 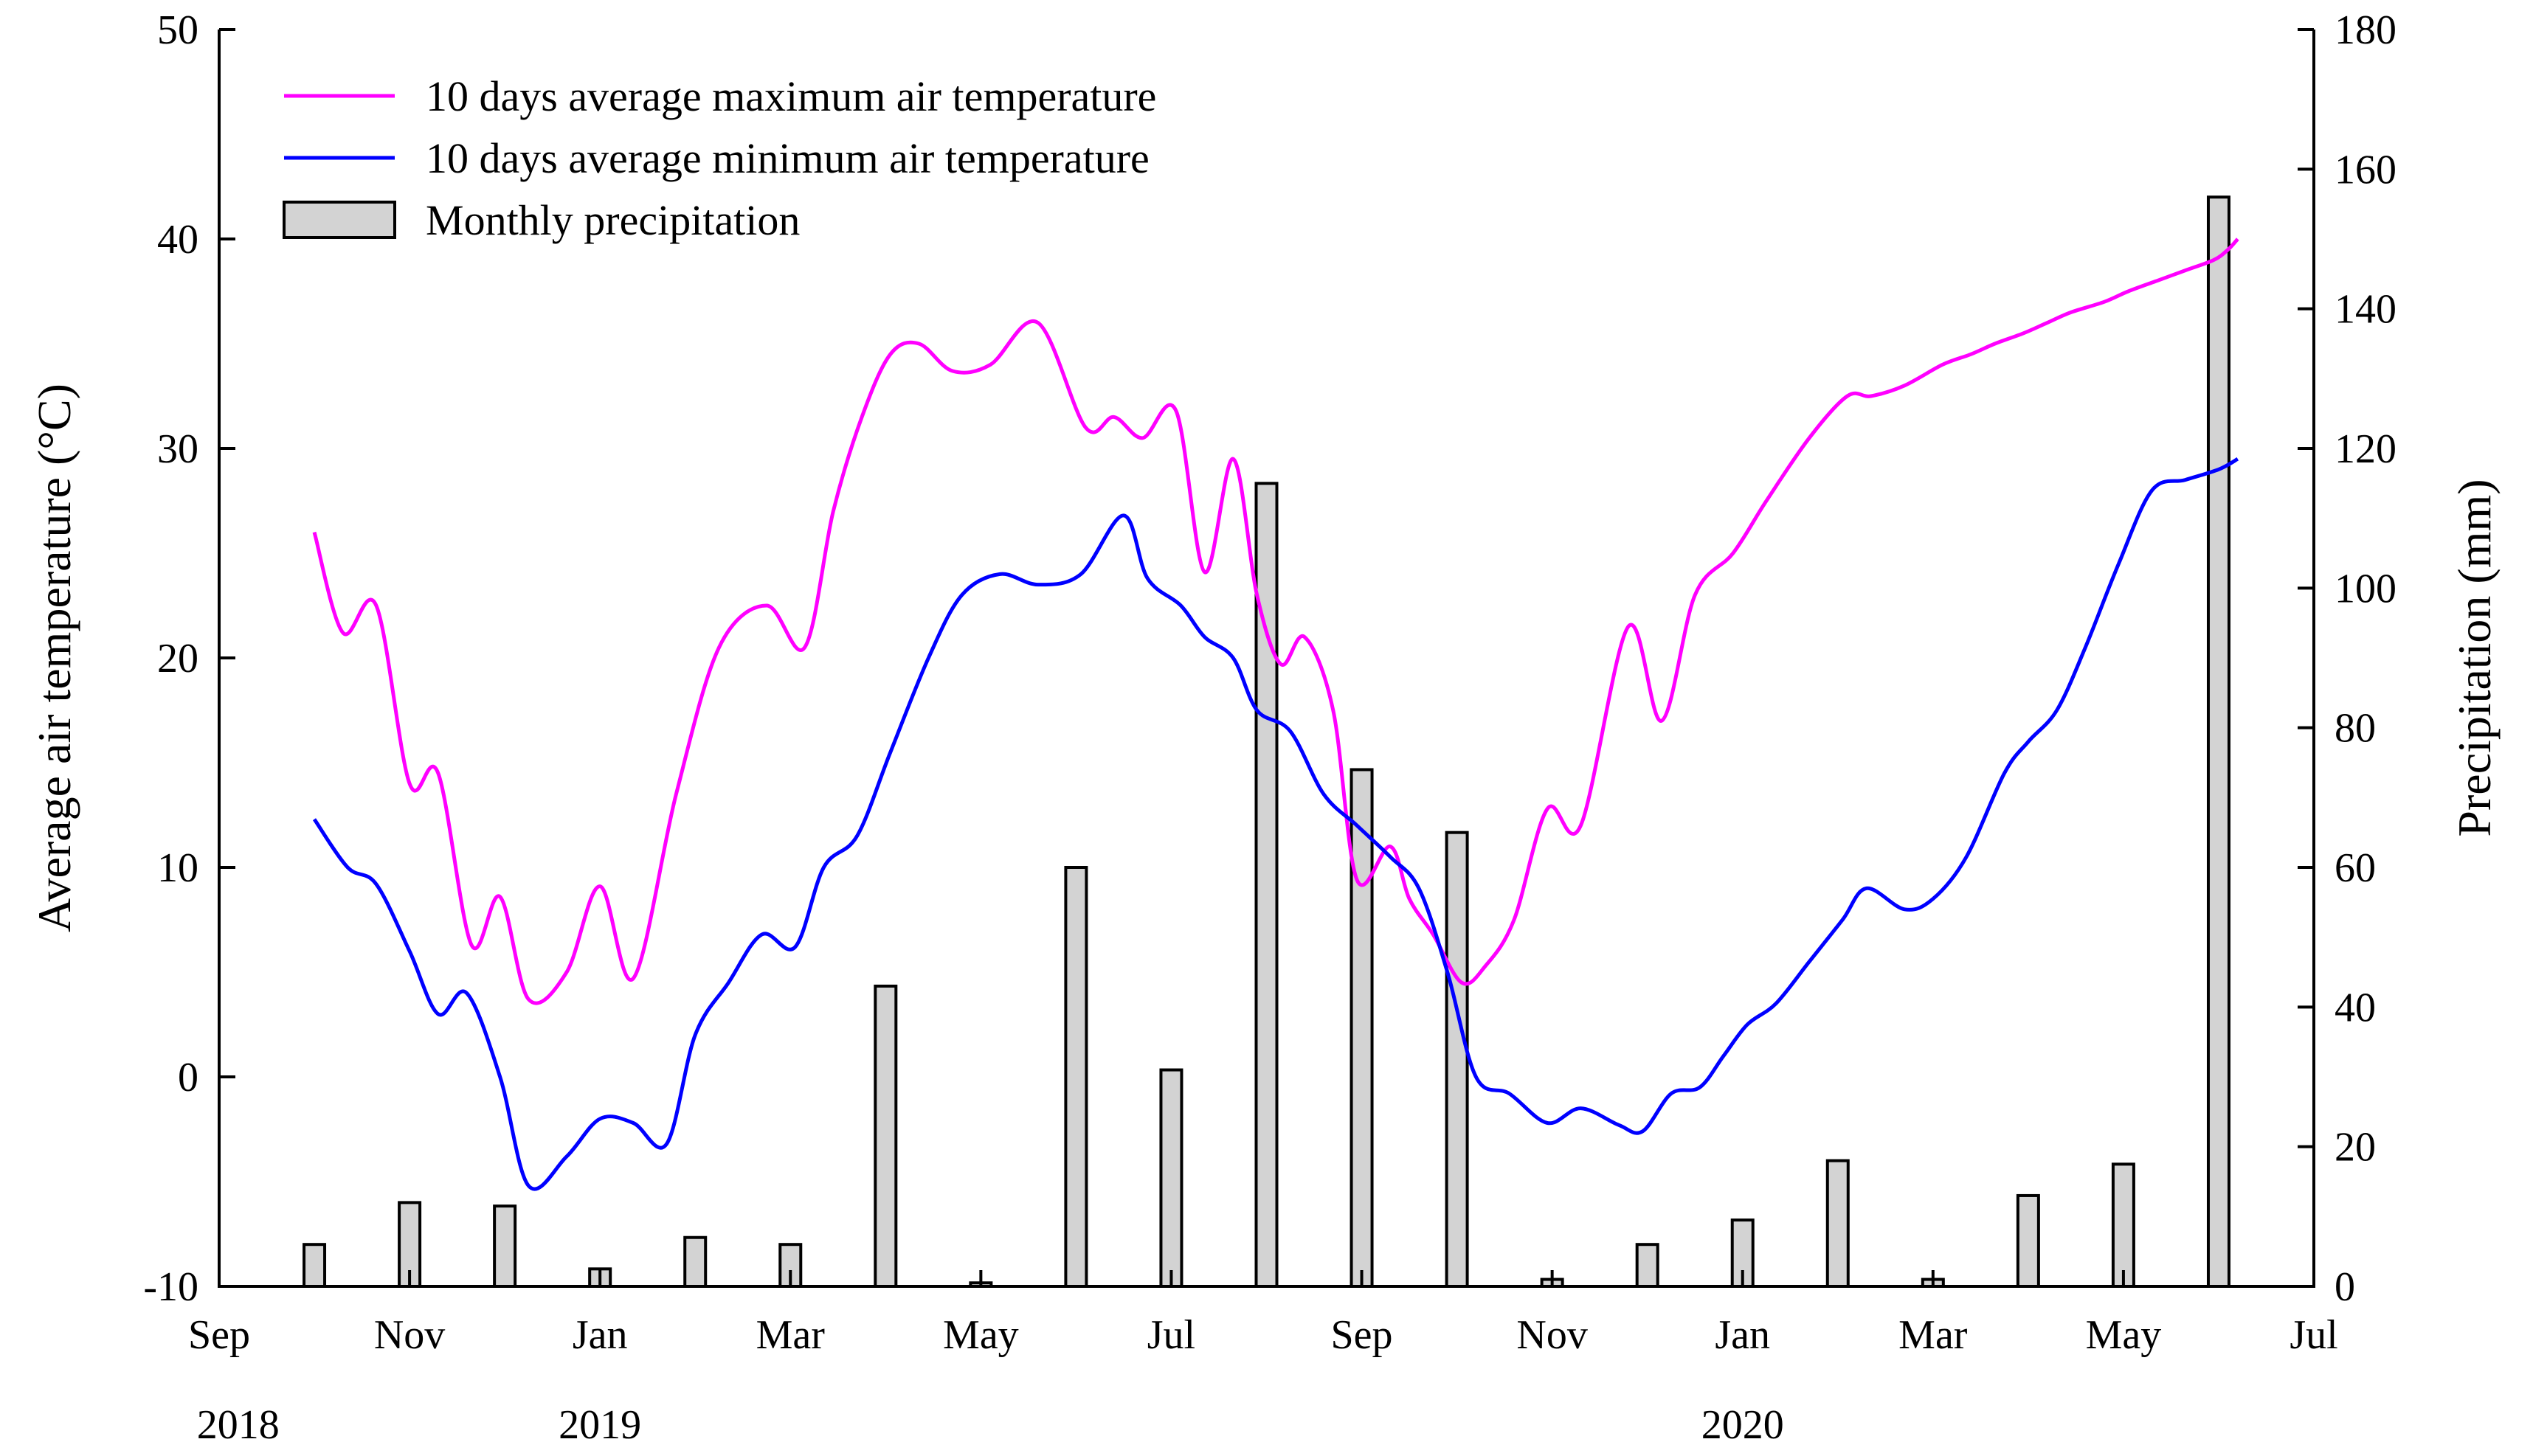 What do you see at coordinates (188, 1077) in the screenshot?
I see `y-tick-label: 0` at bounding box center [188, 1077].